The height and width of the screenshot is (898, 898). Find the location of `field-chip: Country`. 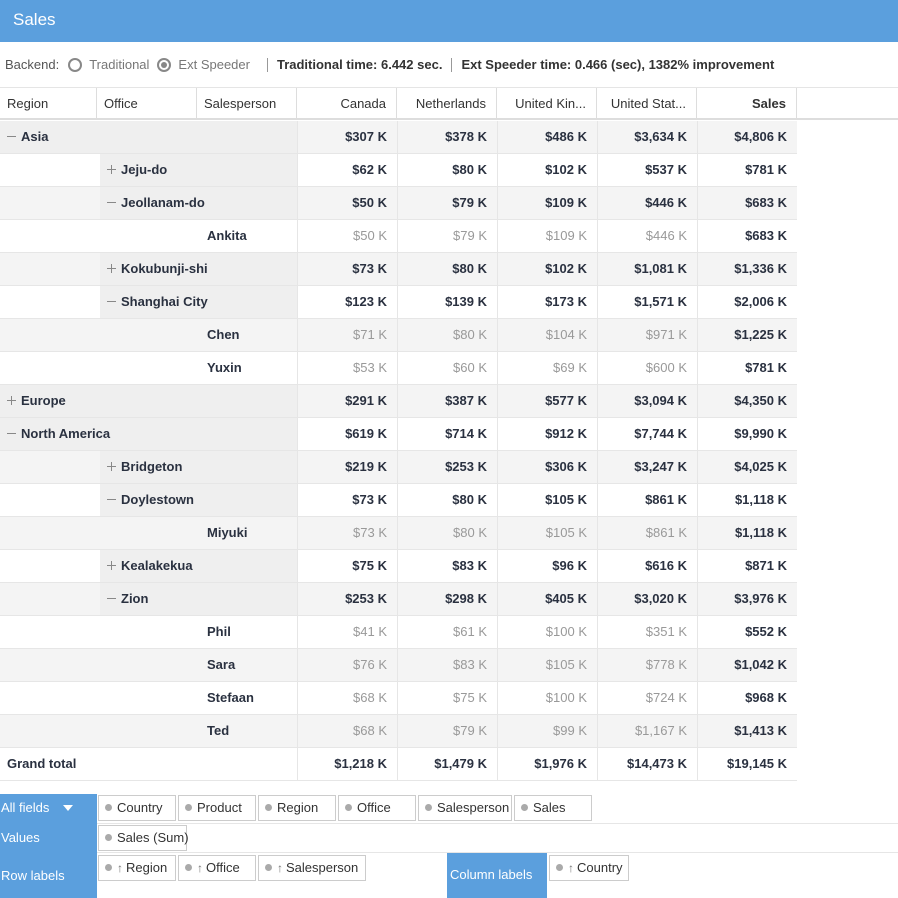

field-chip: Country is located at coordinates (137, 808).